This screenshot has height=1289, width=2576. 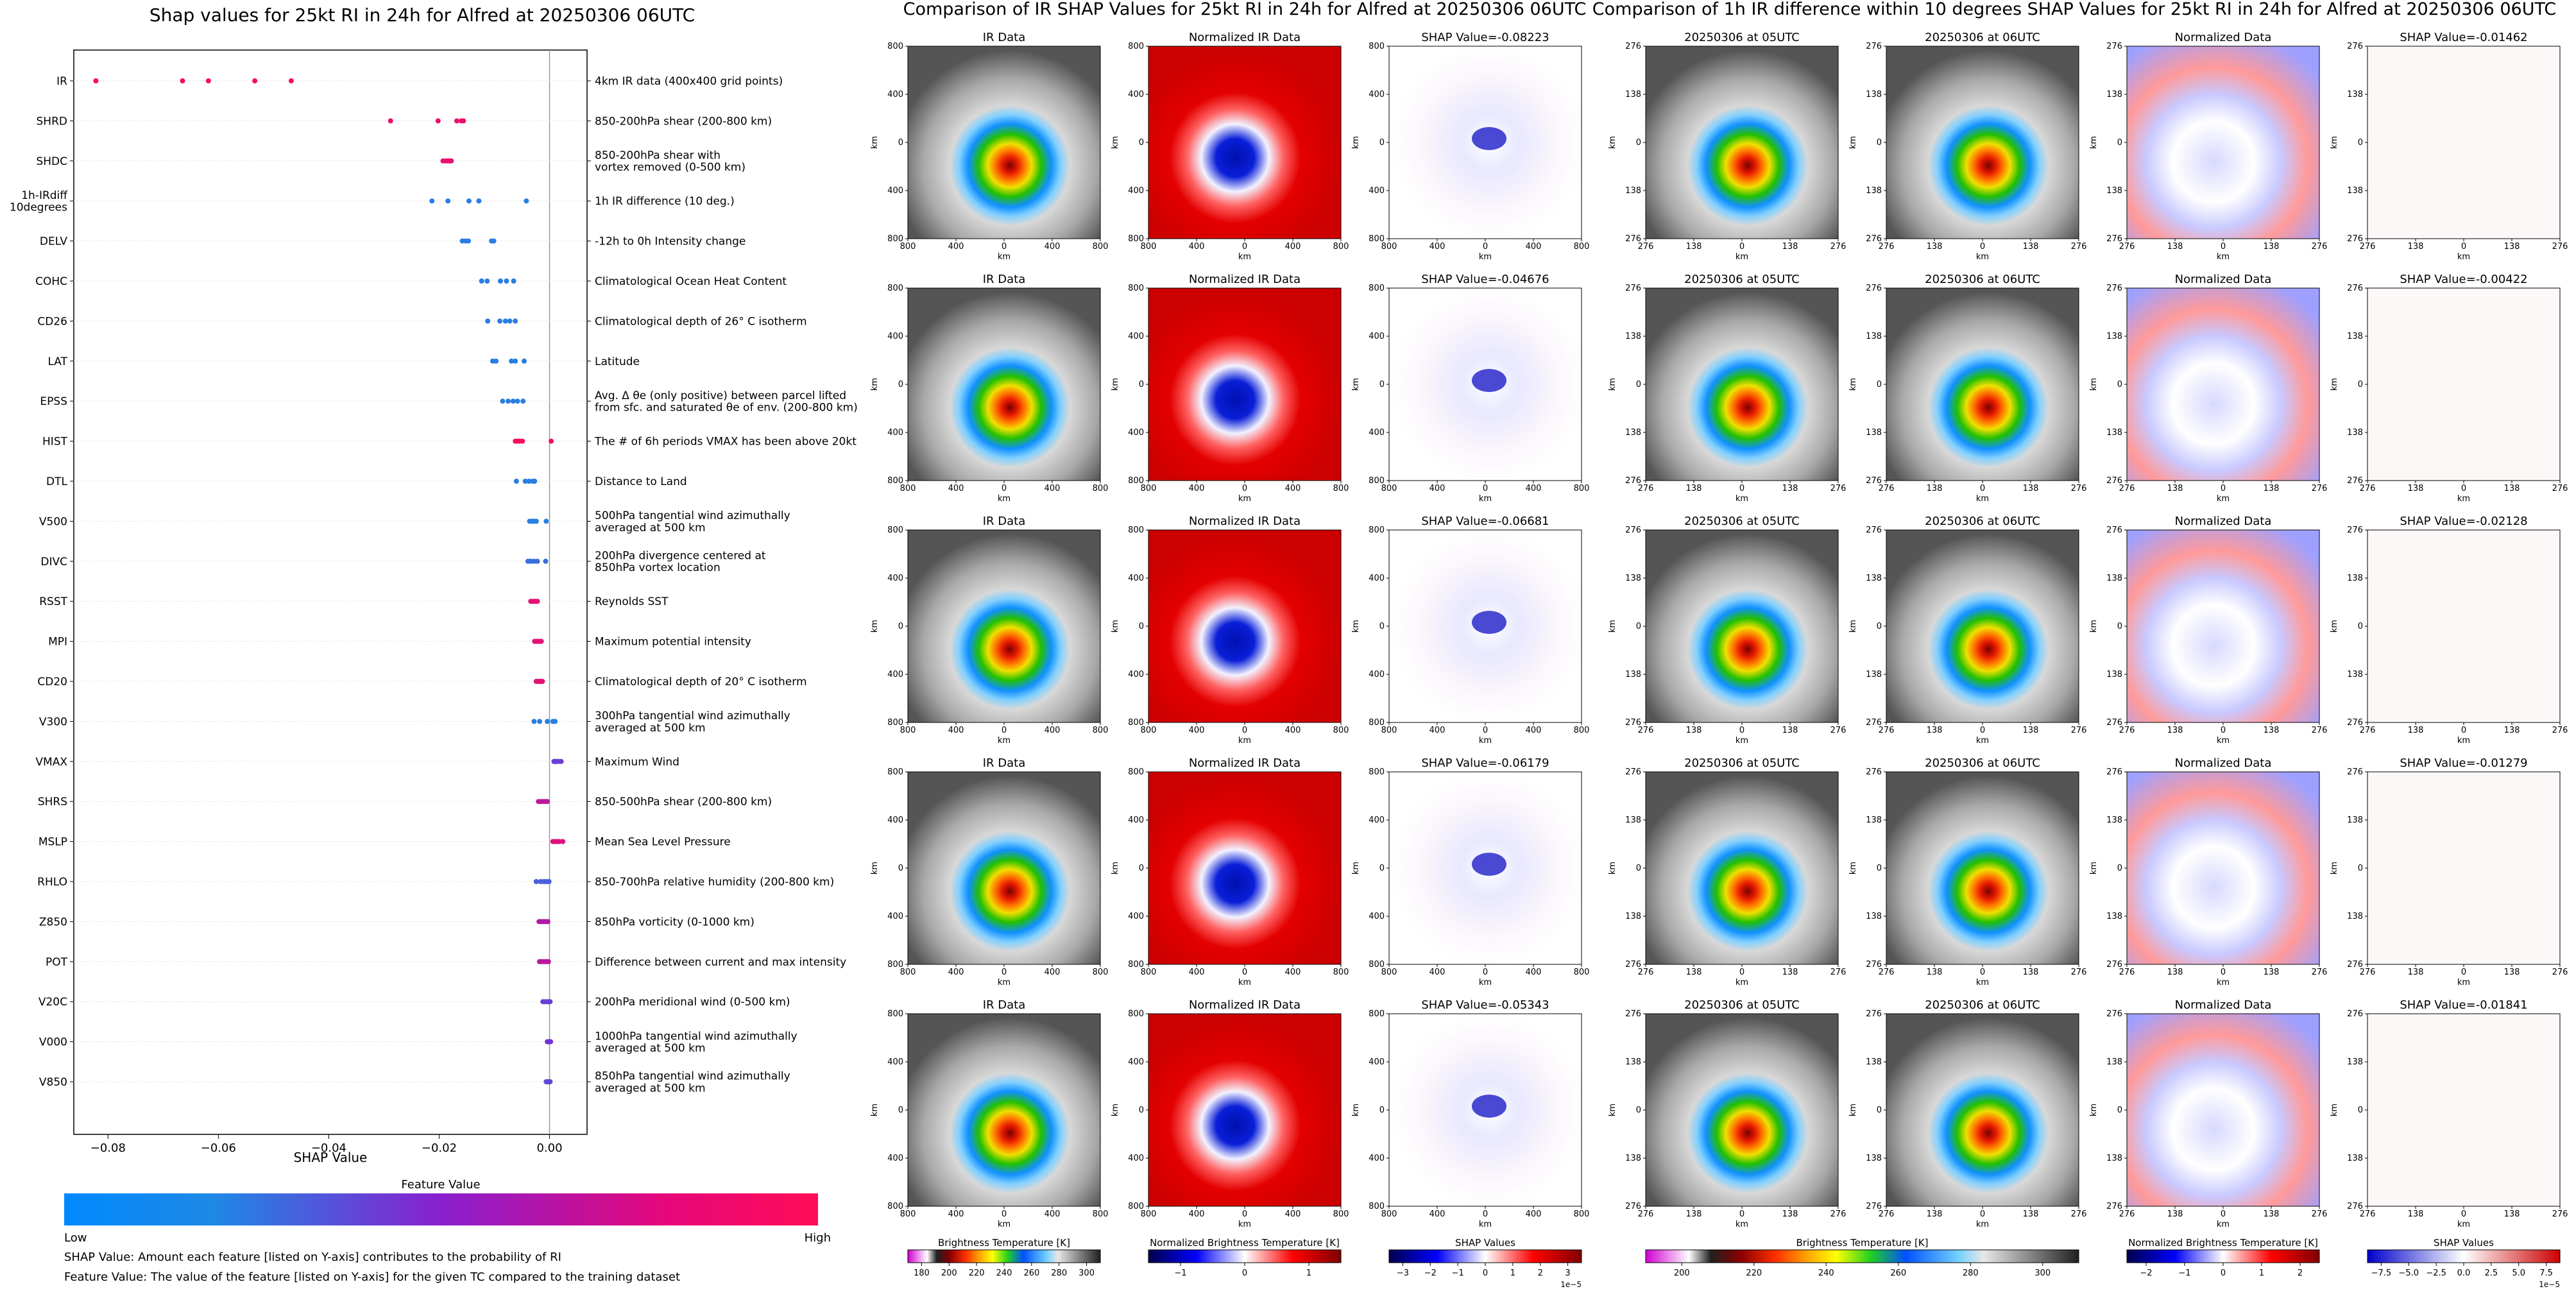 What do you see at coordinates (51, 762) in the screenshot?
I see `feature-label: VMAX` at bounding box center [51, 762].